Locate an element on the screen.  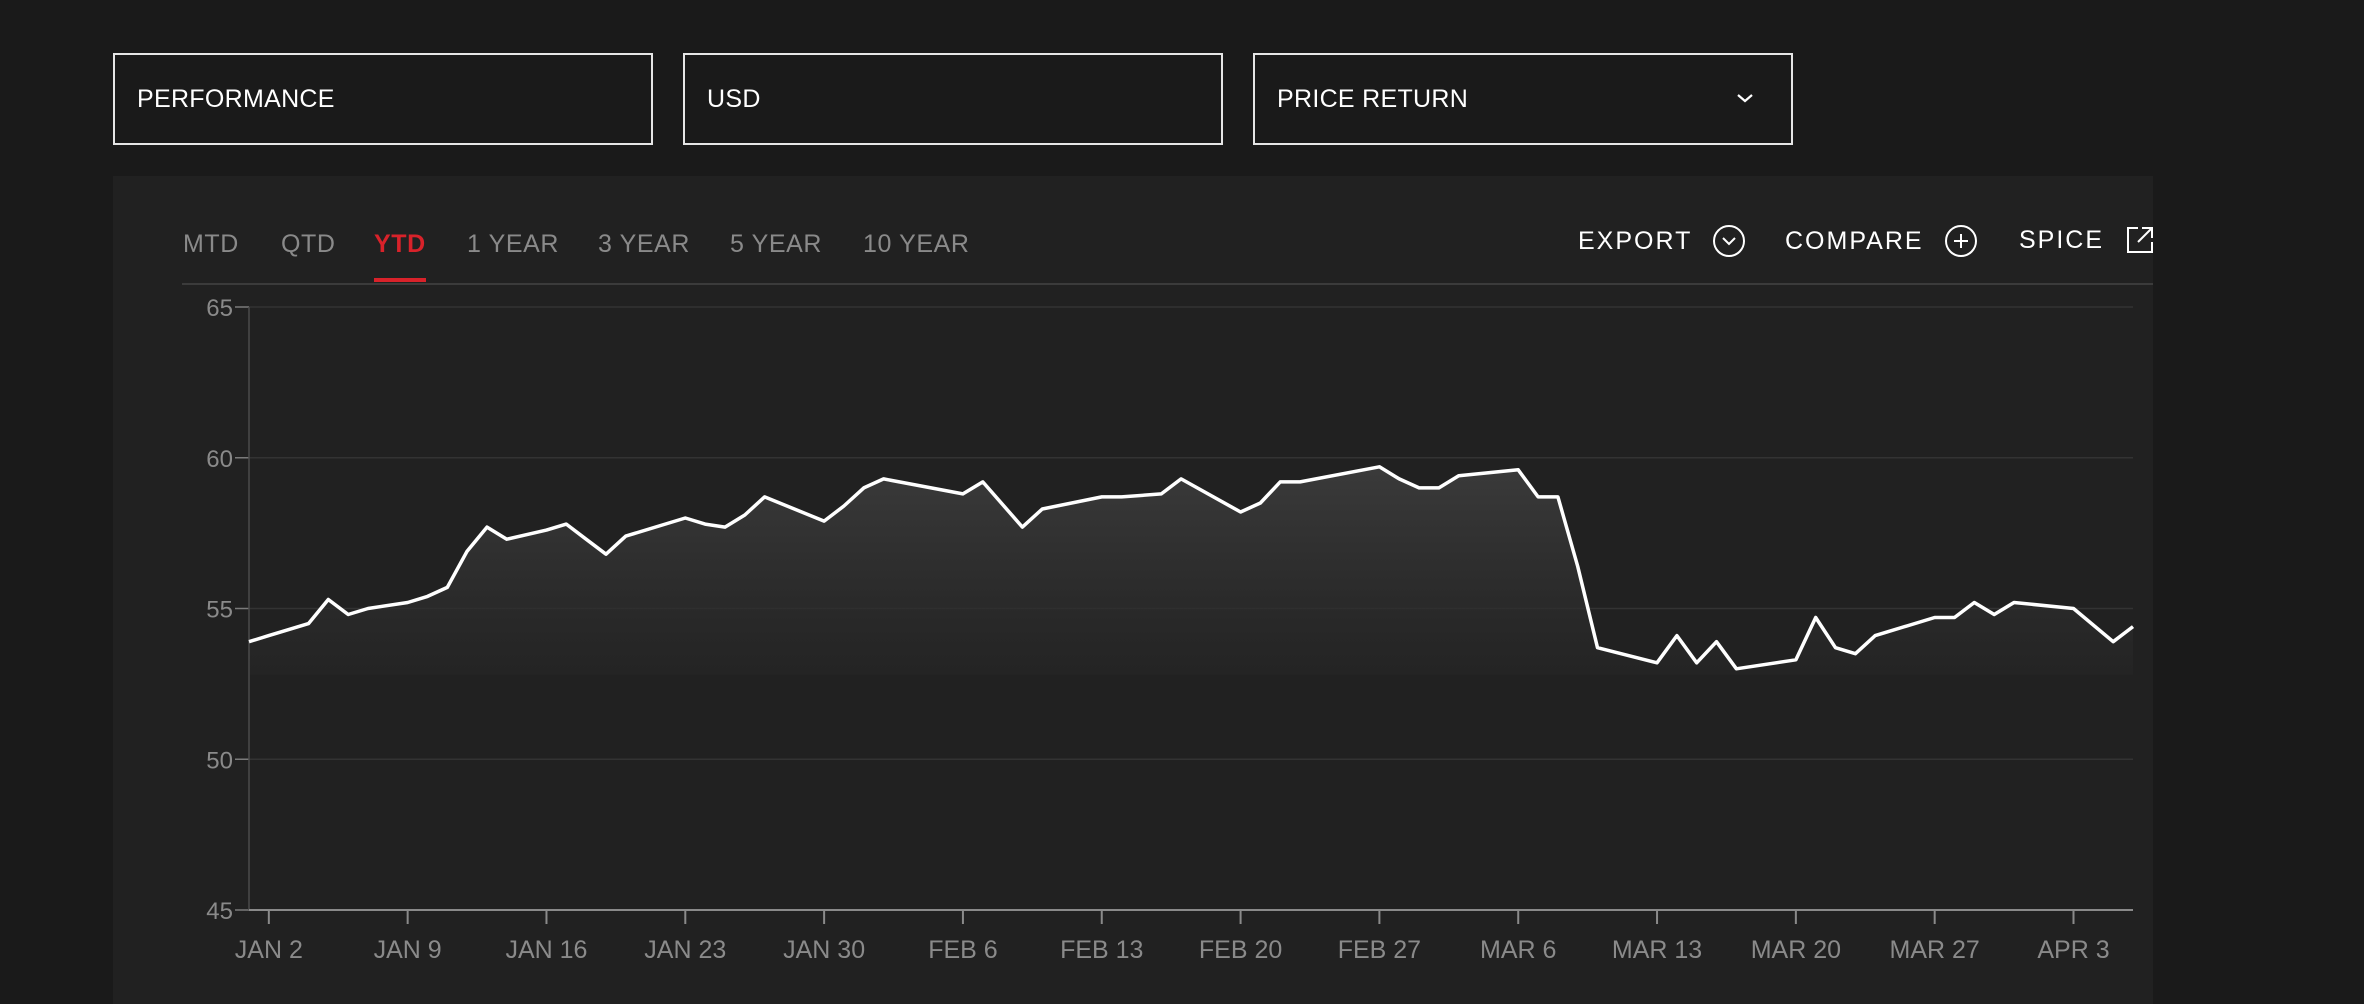
y-tick-label: 45 is located at coordinates (219, 911).